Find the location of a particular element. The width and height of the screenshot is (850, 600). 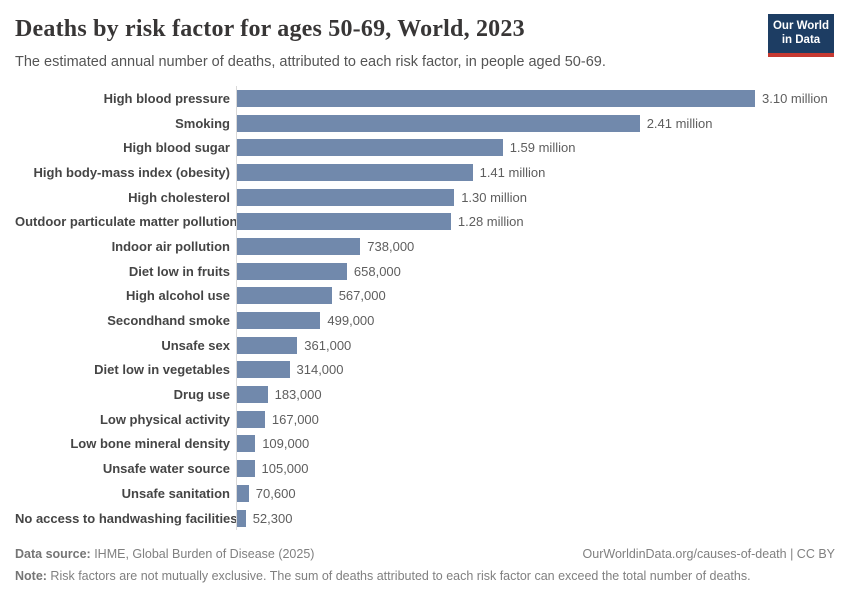

value-label: 3.10 million is located at coordinates (795, 98).